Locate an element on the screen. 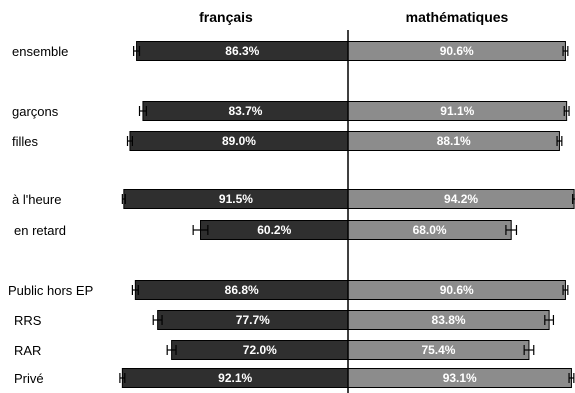 This screenshot has width=575, height=393. row-label: RRS is located at coordinates (28, 320).